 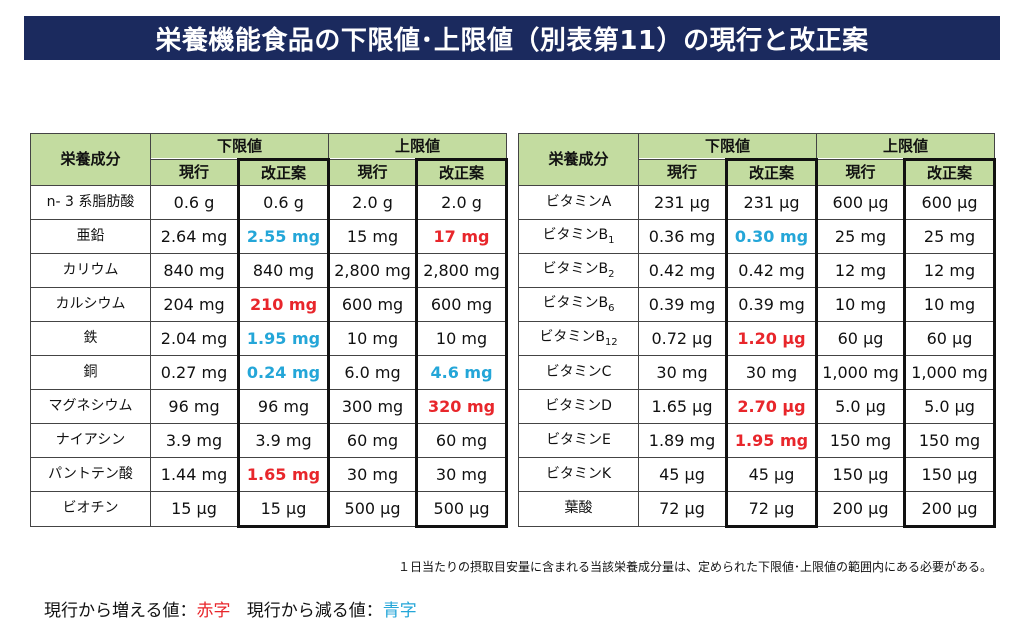 I want to click on lower-current-value: 96 mg, so click(x=194, y=406).